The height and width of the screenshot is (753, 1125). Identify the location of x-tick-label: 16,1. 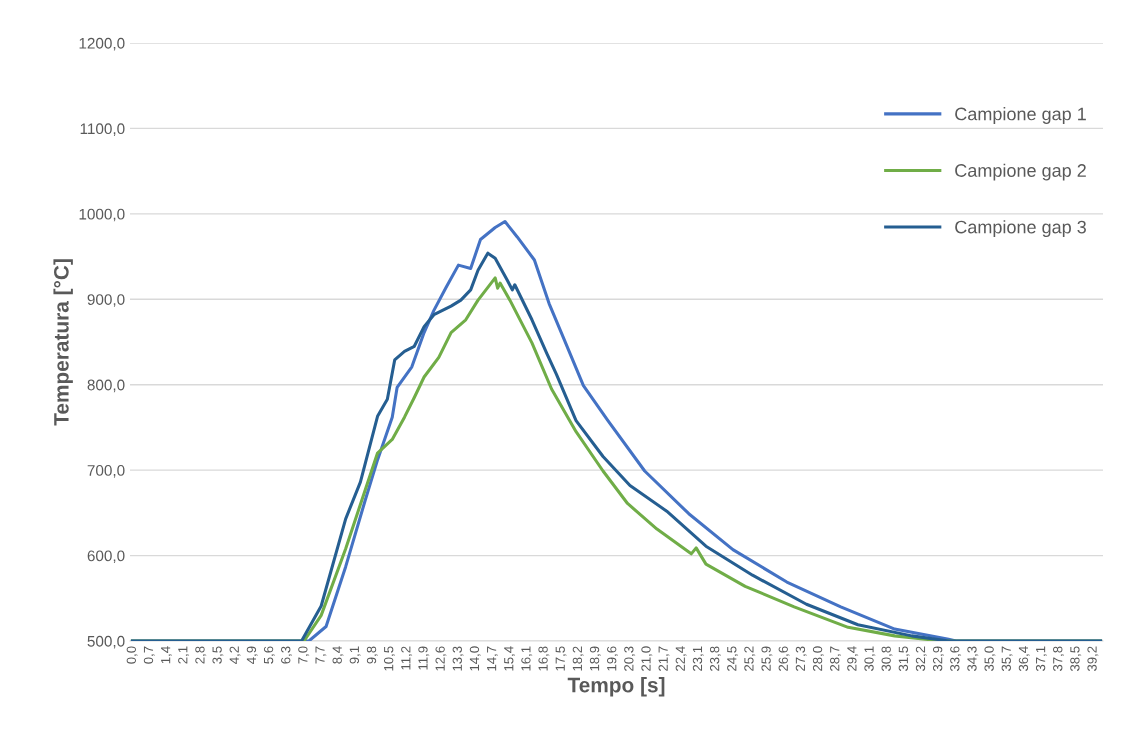
(527, 658).